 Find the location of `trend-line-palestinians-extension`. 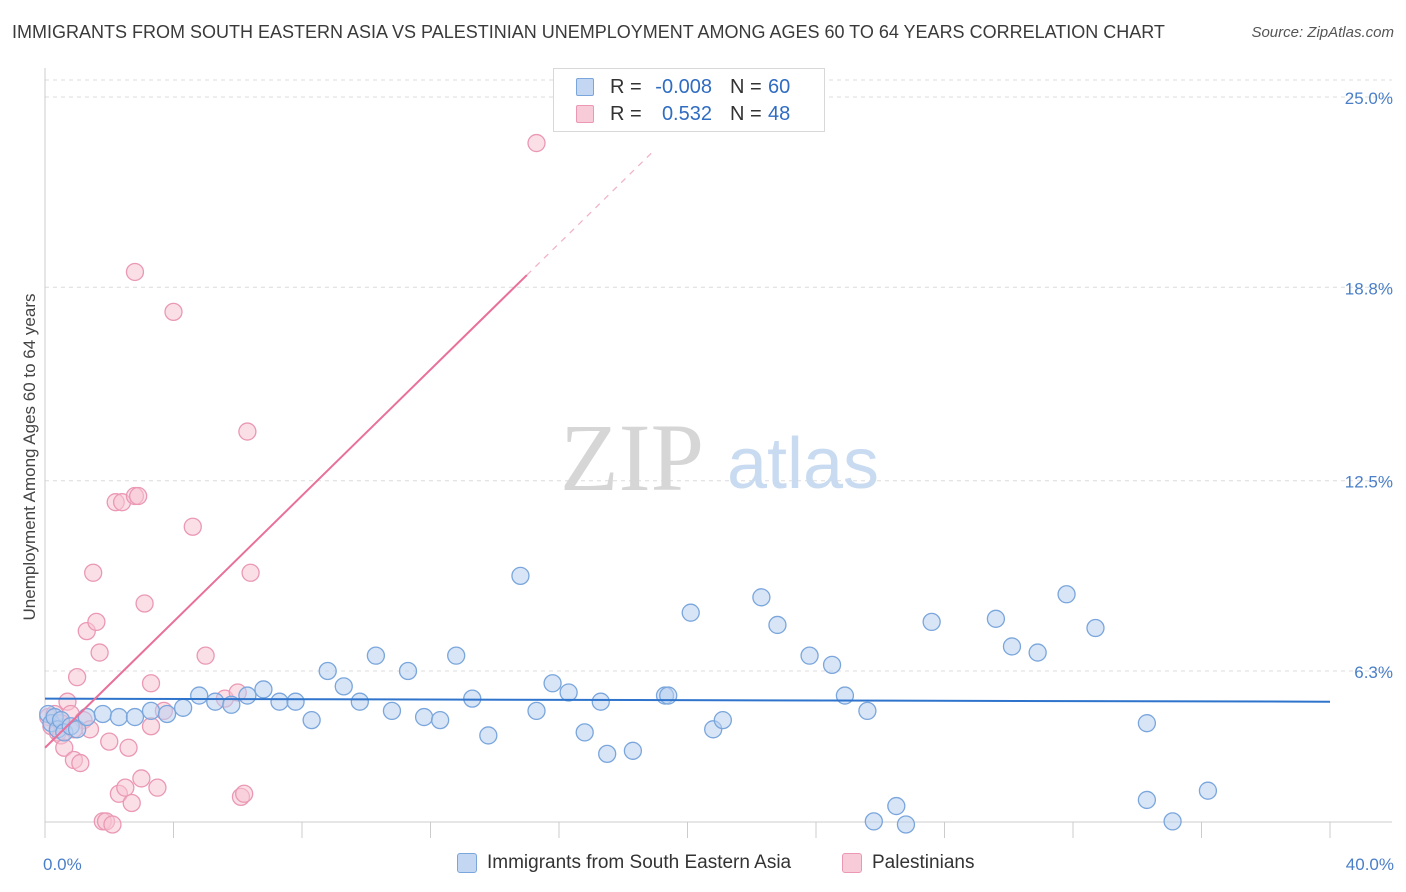

trend-line-palestinians-extension is located at coordinates (591, 212).